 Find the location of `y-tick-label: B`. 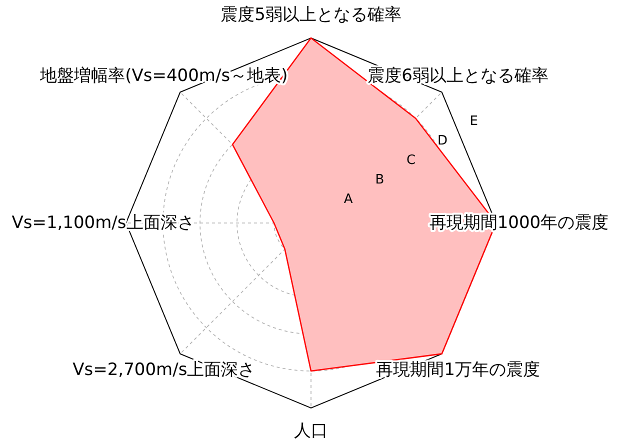

y-tick-label: B is located at coordinates (379, 180).